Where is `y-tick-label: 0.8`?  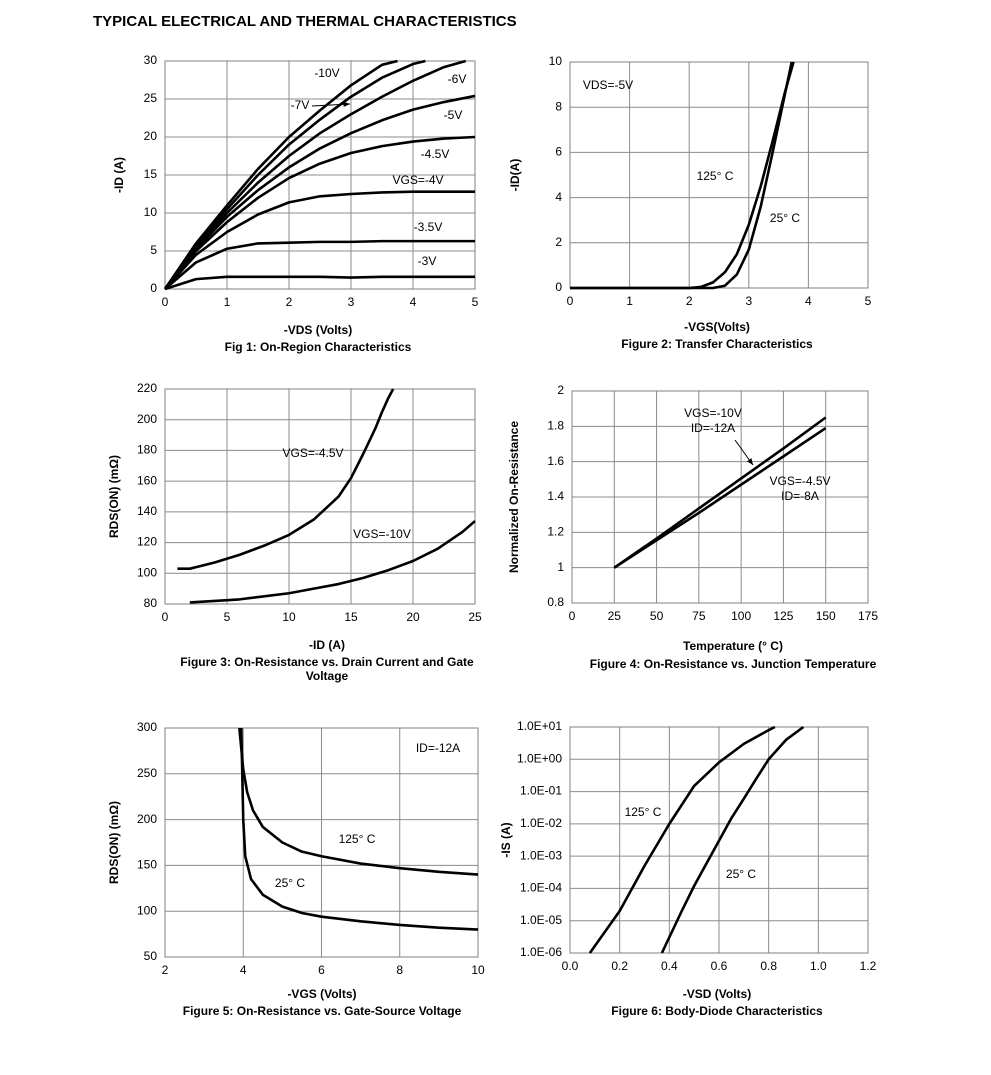
y-tick-label: 0.8 is located at coordinates (555, 602).